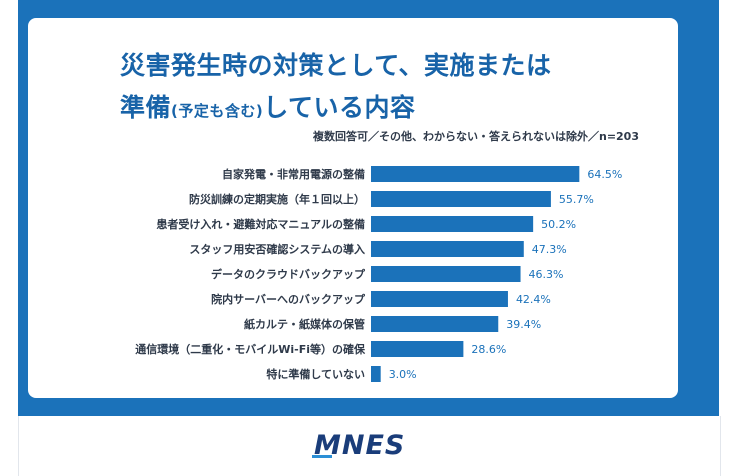 The image size is (745, 476). What do you see at coordinates (260, 224) in the screenshot?
I see `category-label: 患者受け入れ・避難対応マニュアルの整備` at bounding box center [260, 224].